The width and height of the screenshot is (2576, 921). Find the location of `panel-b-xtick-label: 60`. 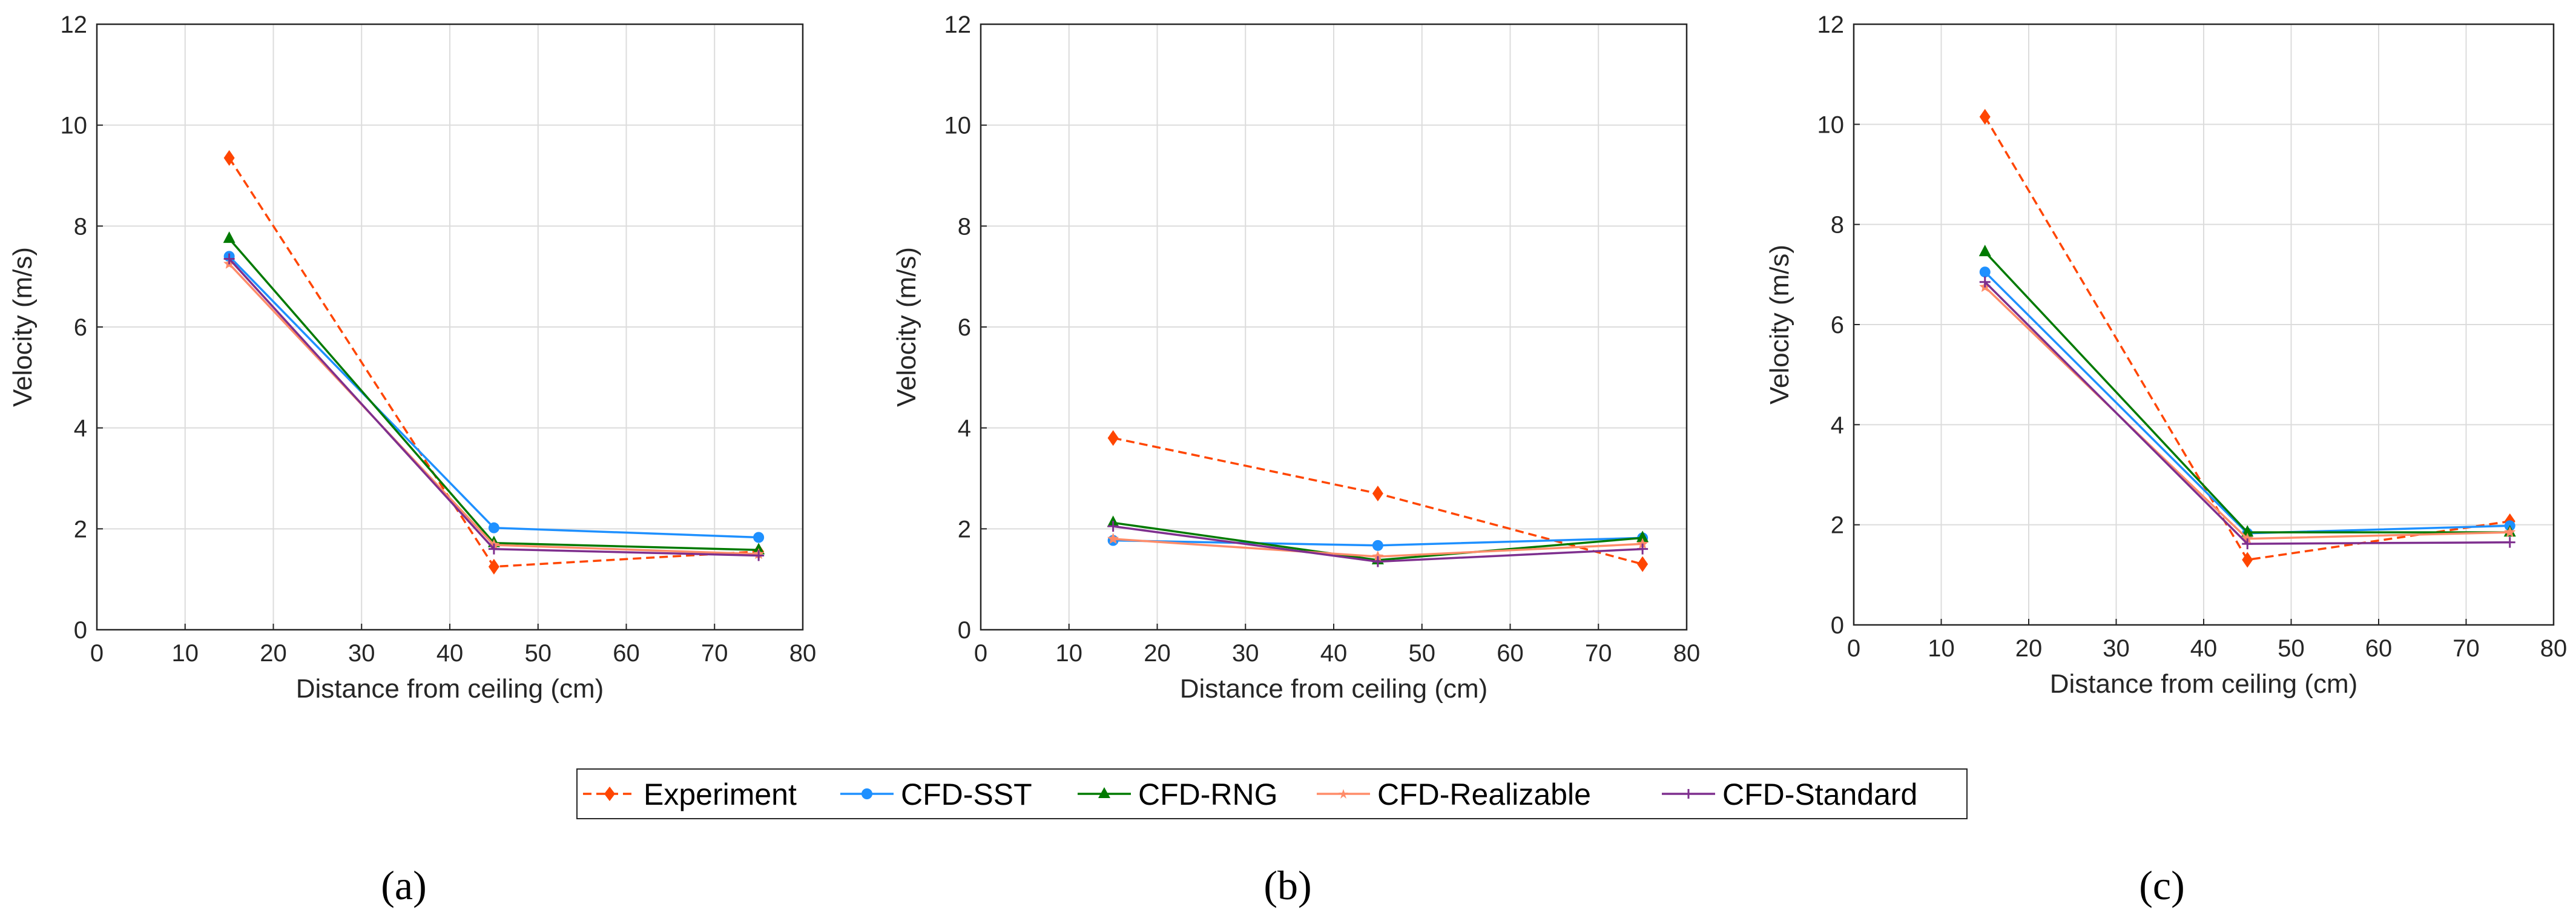

panel-b-xtick-label: 60 is located at coordinates (1510, 653).